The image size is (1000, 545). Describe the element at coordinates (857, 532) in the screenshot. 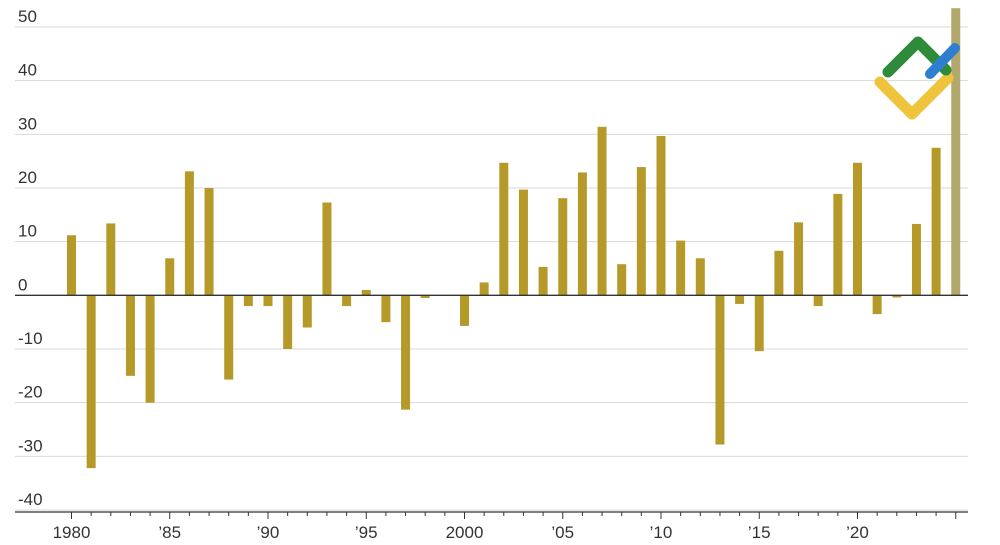

I see `x-tick-label: ’20` at that location.